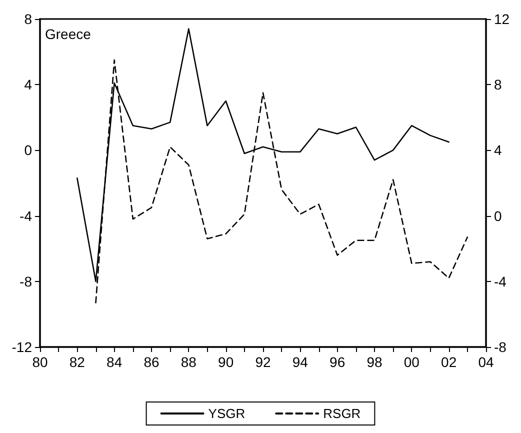 This screenshot has width=521, height=433. What do you see at coordinates (28, 19) in the screenshot?
I see `y-tick-label: 8` at bounding box center [28, 19].